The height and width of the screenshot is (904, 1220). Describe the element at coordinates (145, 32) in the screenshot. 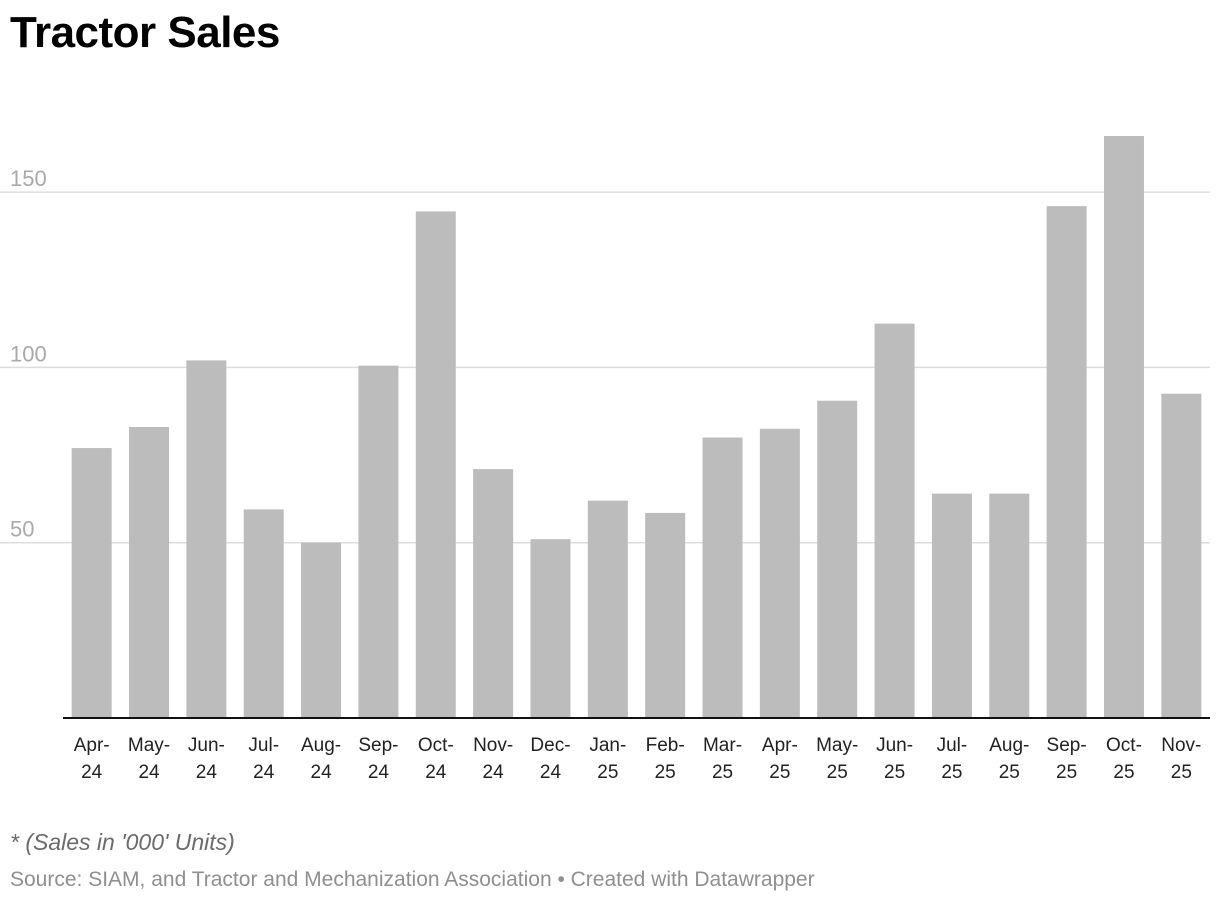

I see `chart-title: Tractor Sales` at that location.